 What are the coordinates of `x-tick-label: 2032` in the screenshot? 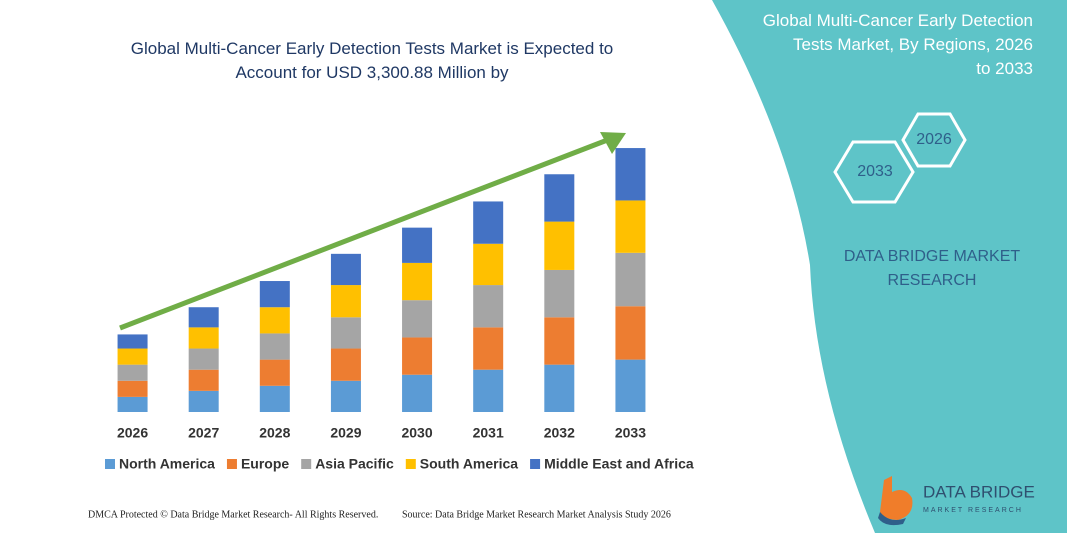 It's located at (559, 433).